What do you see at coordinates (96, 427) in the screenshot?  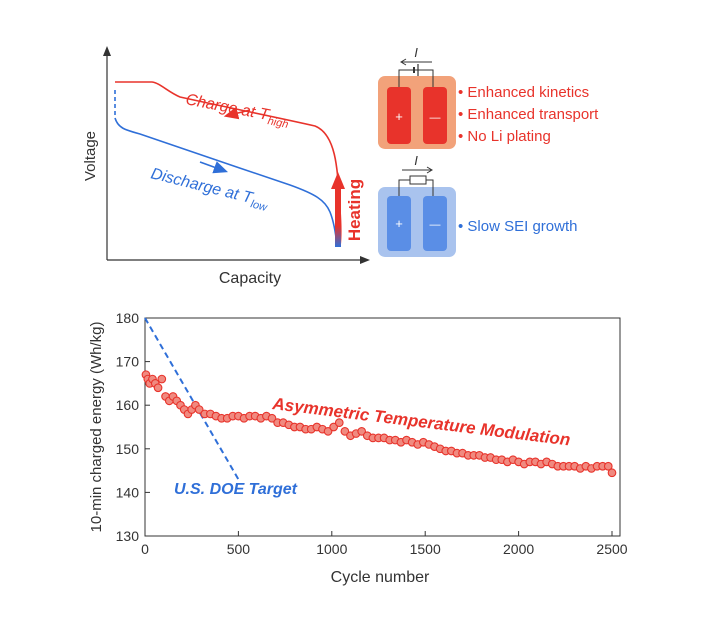 I see `bottom-ylabel: 10-min charged energy (Wh/kg)` at bounding box center [96, 427].